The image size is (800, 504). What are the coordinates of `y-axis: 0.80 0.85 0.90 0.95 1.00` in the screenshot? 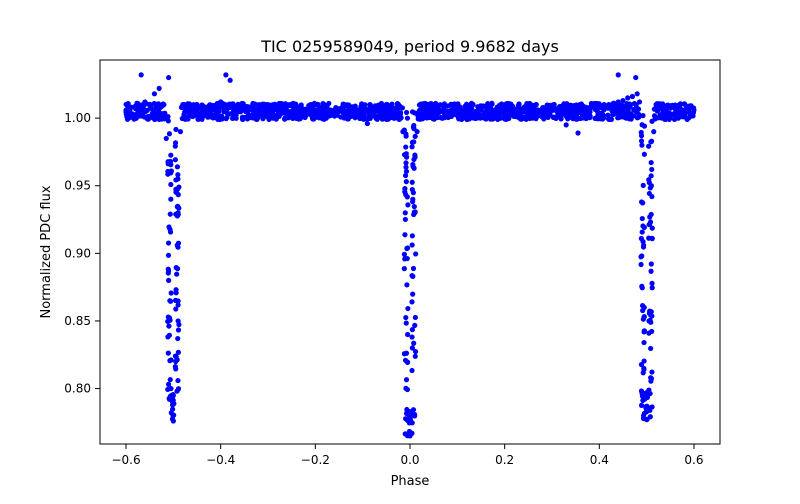 It's located at (82, 253).